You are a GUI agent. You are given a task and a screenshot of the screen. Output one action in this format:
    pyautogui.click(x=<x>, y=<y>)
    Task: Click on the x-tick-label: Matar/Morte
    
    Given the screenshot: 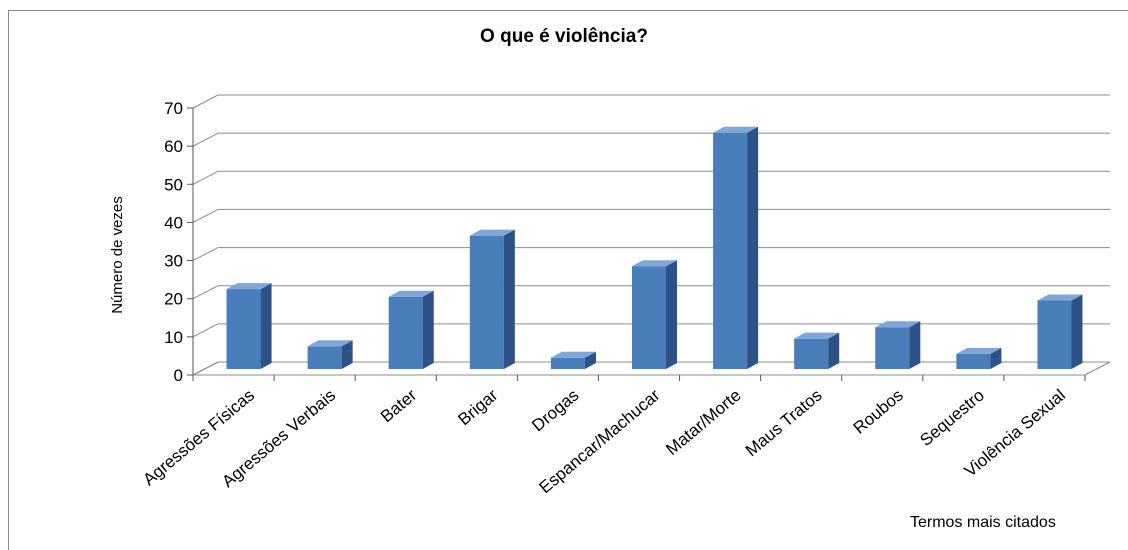 What is the action you would take?
    pyautogui.click(x=703, y=422)
    